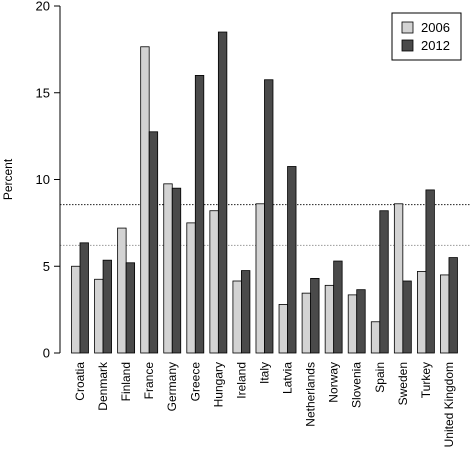 The width and height of the screenshot is (471, 454). Describe the element at coordinates (426, 380) in the screenshot. I see `x-tick-label: Turkey` at that location.